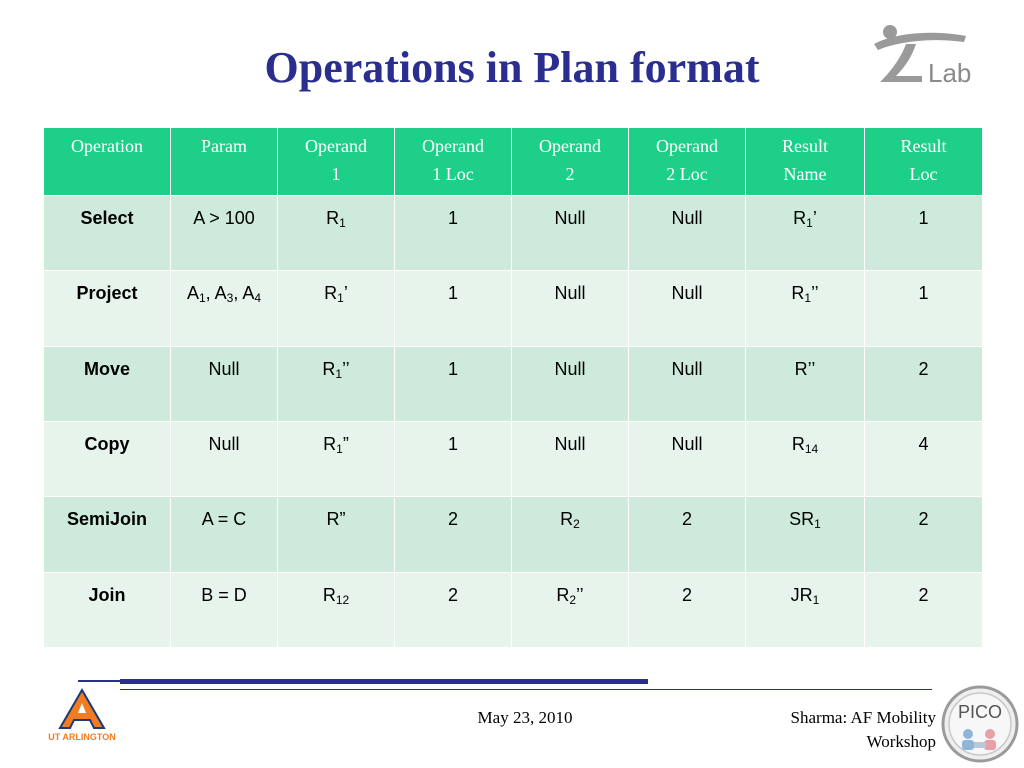 Image resolution: width=1024 pixels, height=768 pixels. Describe the element at coordinates (107, 459) in the screenshot. I see `operation-cell: Copy` at that location.